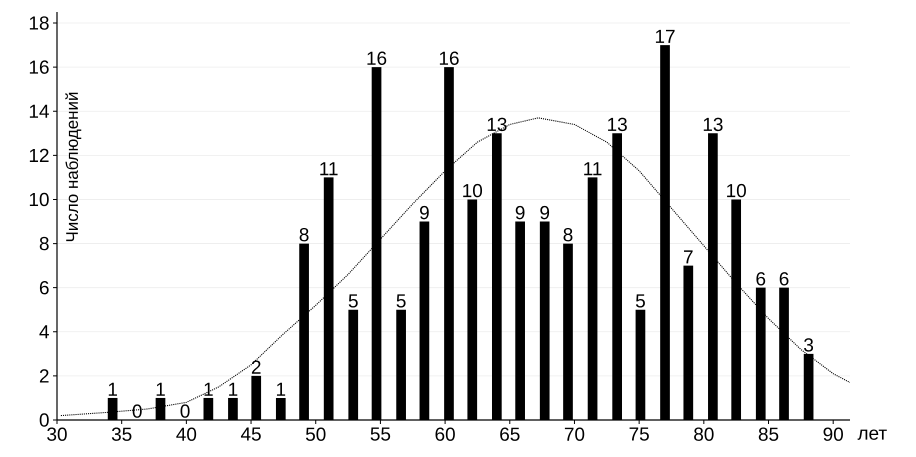 The image size is (916, 457). I want to click on x-tick-label: 30, so click(57, 434).